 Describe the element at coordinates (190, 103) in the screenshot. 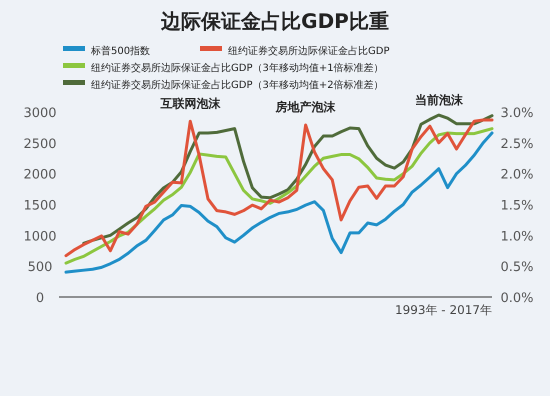

I see `annotation: 互联网泡沫` at that location.